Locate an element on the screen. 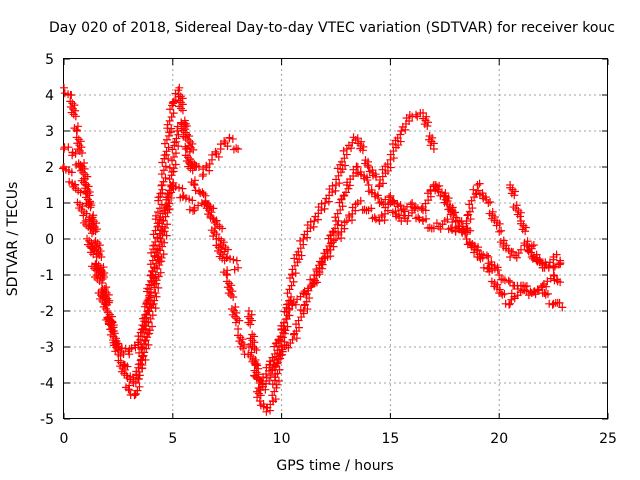  y-tick-label: -2 is located at coordinates (47, 312).